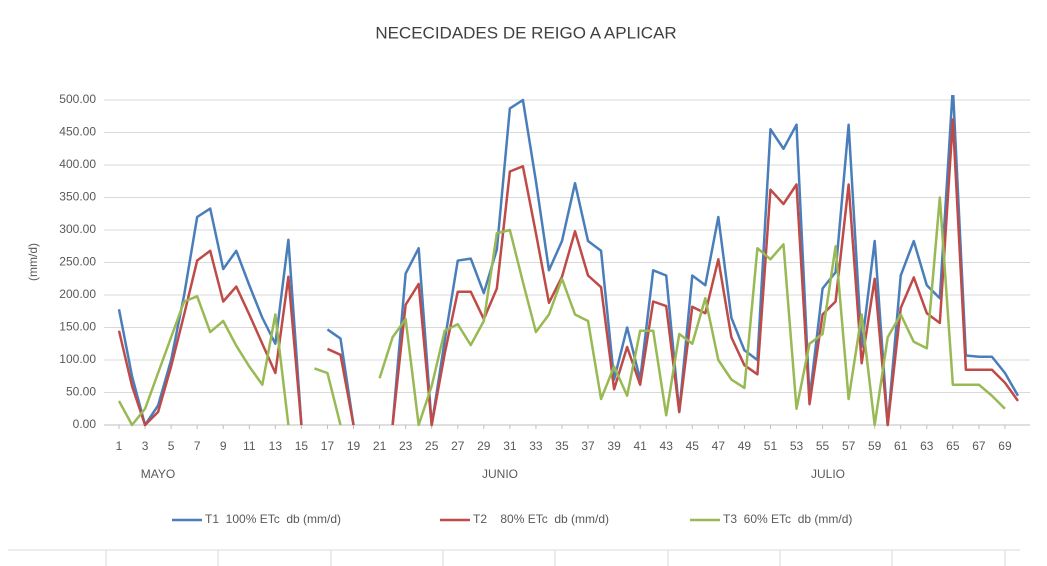 Image resolution: width=1047 pixels, height=566 pixels. I want to click on x-tick-label: 33, so click(536, 446).